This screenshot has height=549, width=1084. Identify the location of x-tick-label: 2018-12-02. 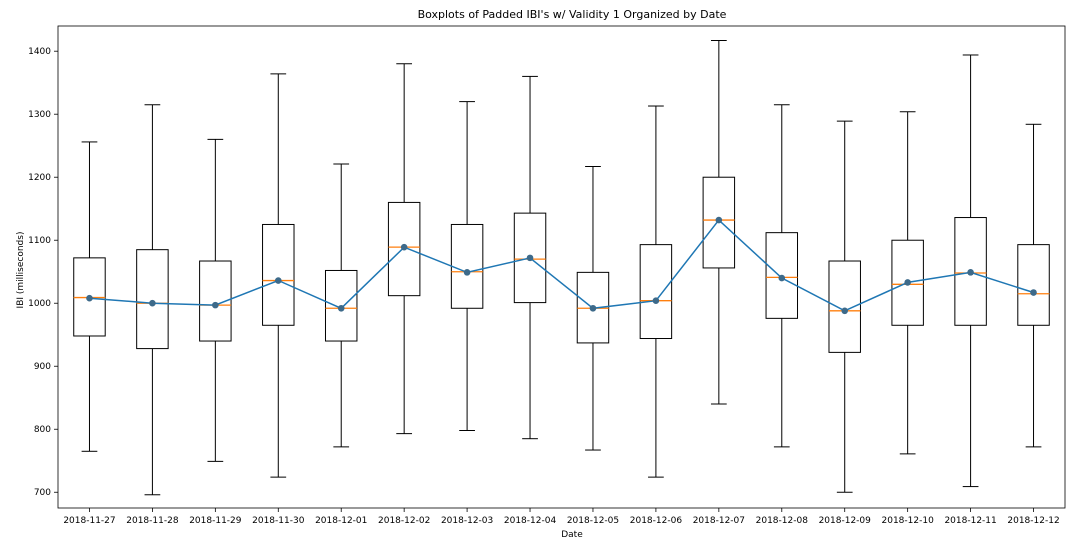
(404, 521).